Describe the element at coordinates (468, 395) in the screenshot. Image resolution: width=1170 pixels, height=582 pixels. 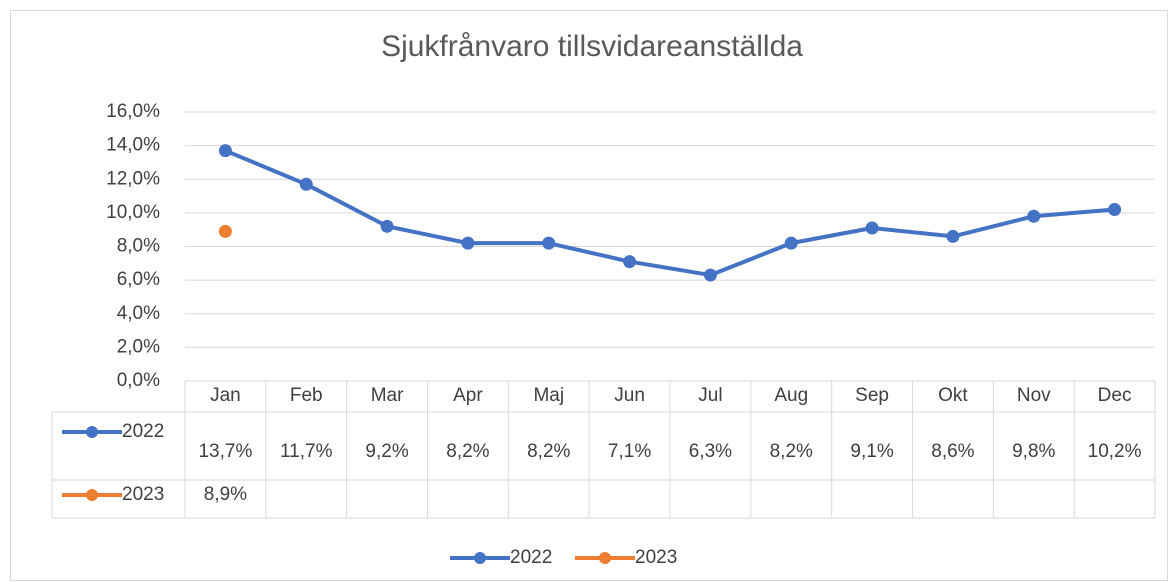
I see `x-tick-label: Apr` at that location.